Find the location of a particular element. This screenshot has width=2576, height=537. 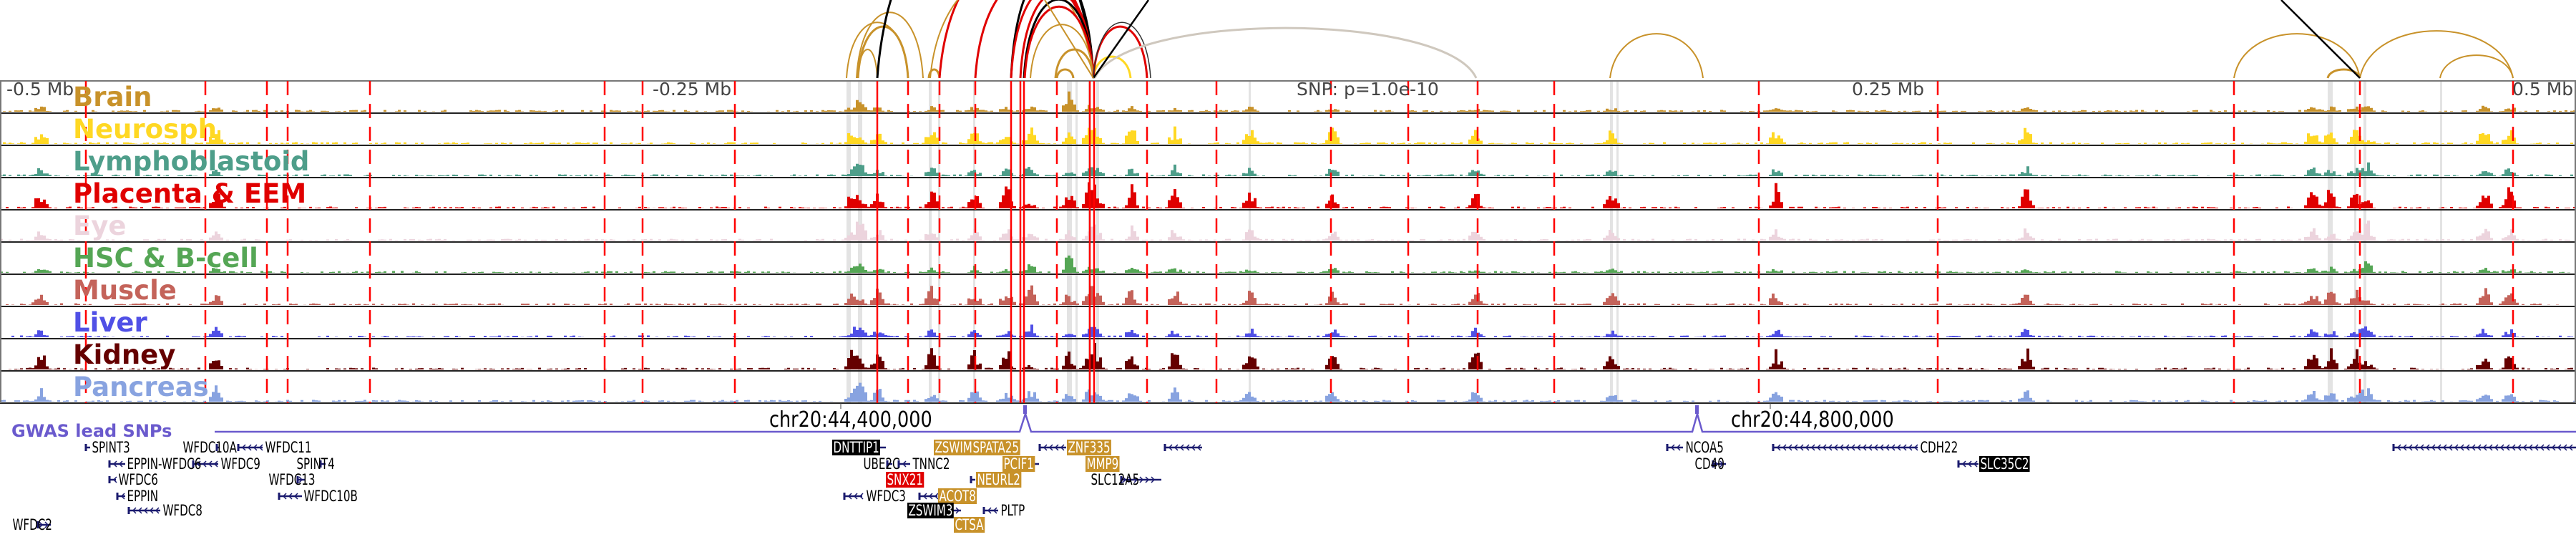

gene-label-tnnc2: TNNC2 is located at coordinates (931, 464).